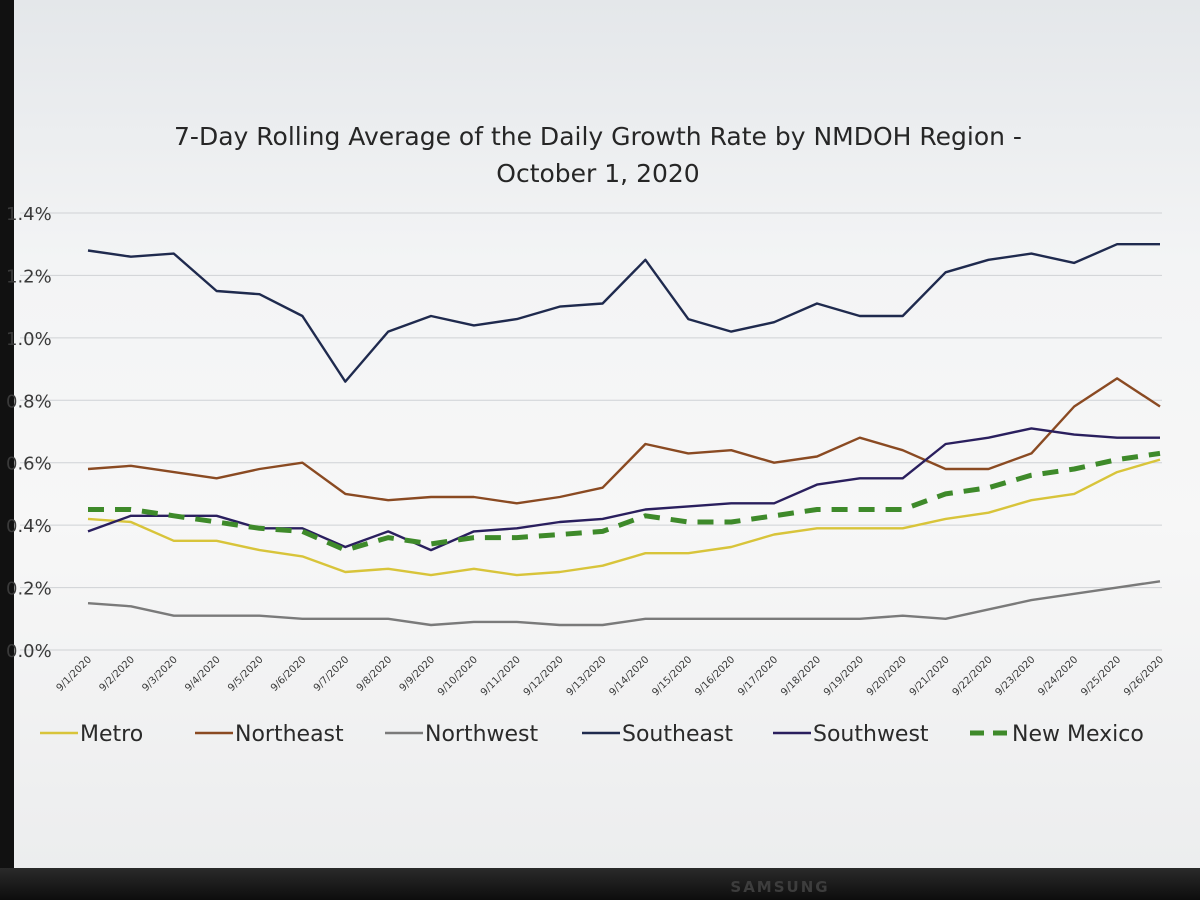  Describe the element at coordinates (332, 674) in the screenshot. I see `x-tick-label: 9/7/2020` at that location.